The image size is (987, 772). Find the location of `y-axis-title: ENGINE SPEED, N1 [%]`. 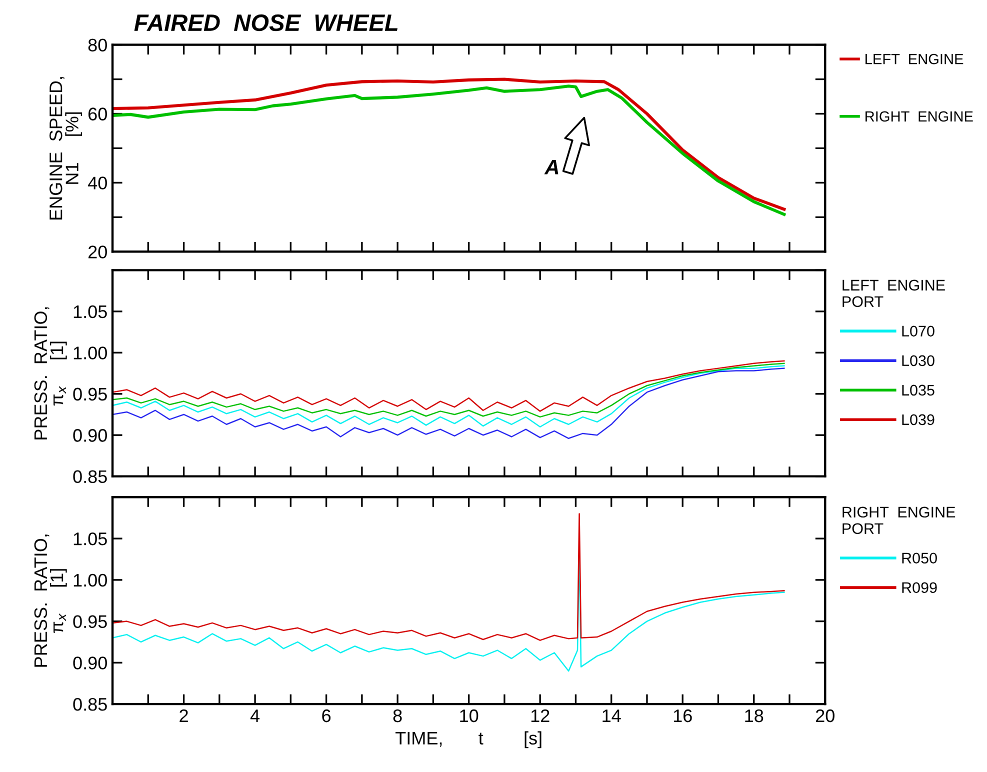

y-axis-title: ENGINE SPEED, N1 [%] is located at coordinates (65, 148).